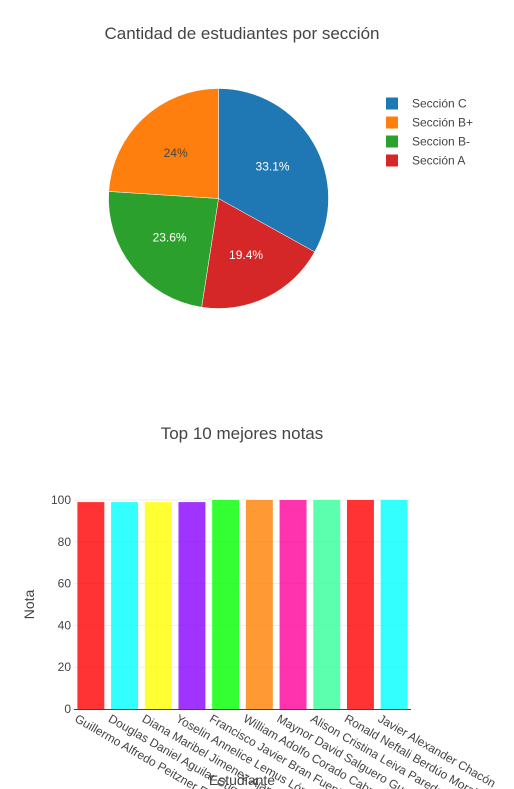  Describe the element at coordinates (242, 433) in the screenshot. I see `bar-chart-title: Top 10 mejores notas` at that location.